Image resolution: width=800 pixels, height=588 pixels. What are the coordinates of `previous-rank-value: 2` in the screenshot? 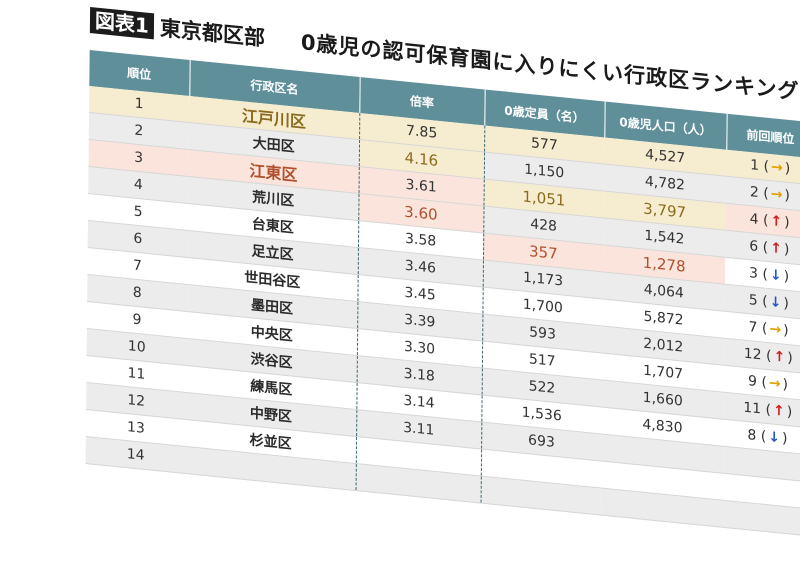 It's located at (754, 192).